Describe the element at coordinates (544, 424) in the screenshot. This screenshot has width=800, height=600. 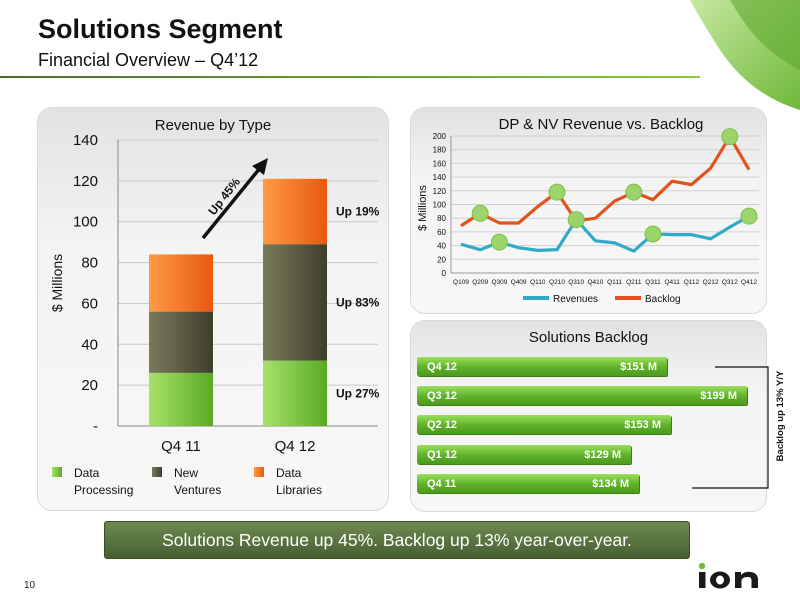
I see `backlog-bar: Q2 12 $153 M` at that location.